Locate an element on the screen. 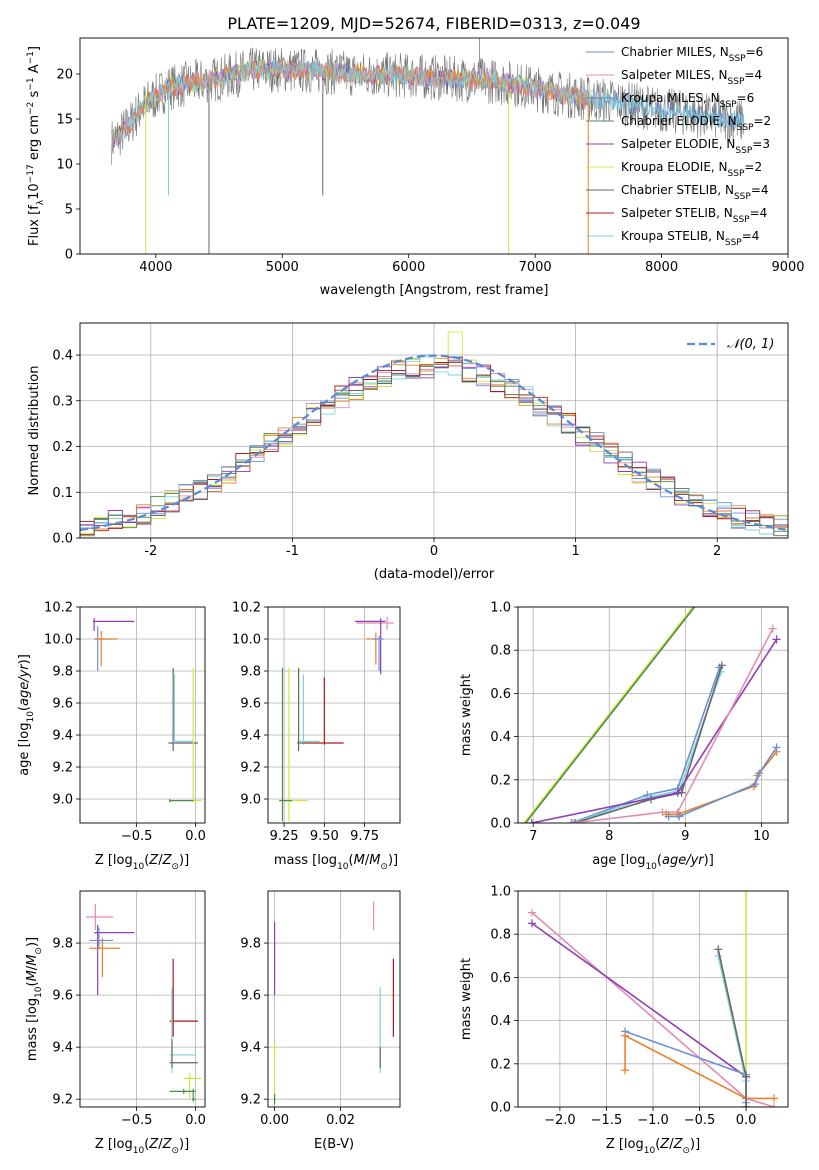 The image size is (819, 1170). x-tick-label: −1.0 is located at coordinates (653, 1120).